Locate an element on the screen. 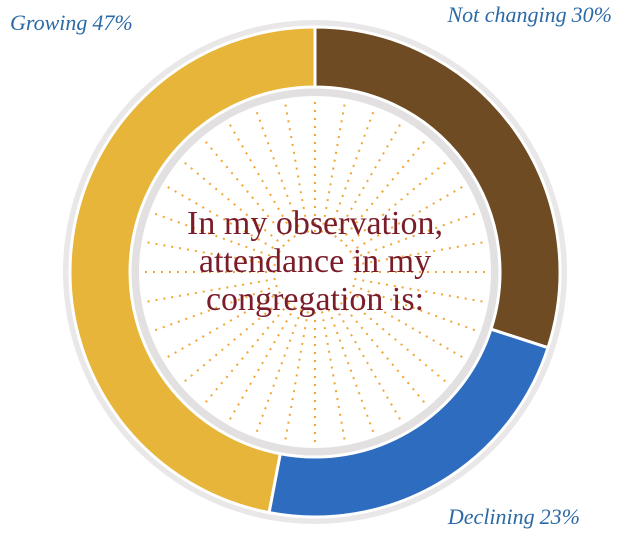 This screenshot has height=539, width=626. segment-label: Declining 23% is located at coordinates (513, 516).